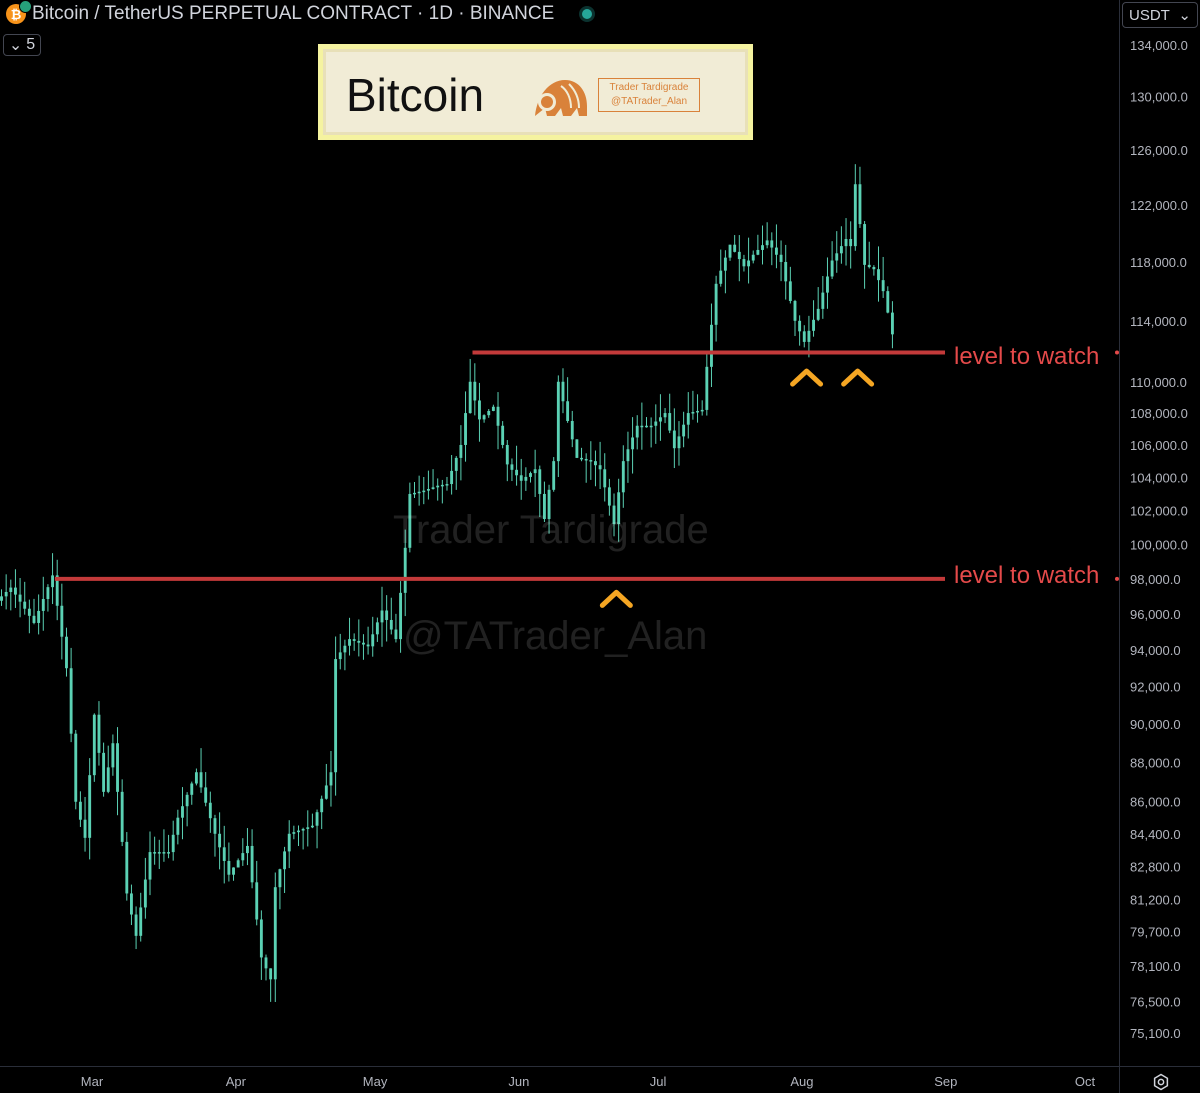 Image resolution: width=1200 pixels, height=1093 pixels. I want to click on level-dot, so click(1117, 352).